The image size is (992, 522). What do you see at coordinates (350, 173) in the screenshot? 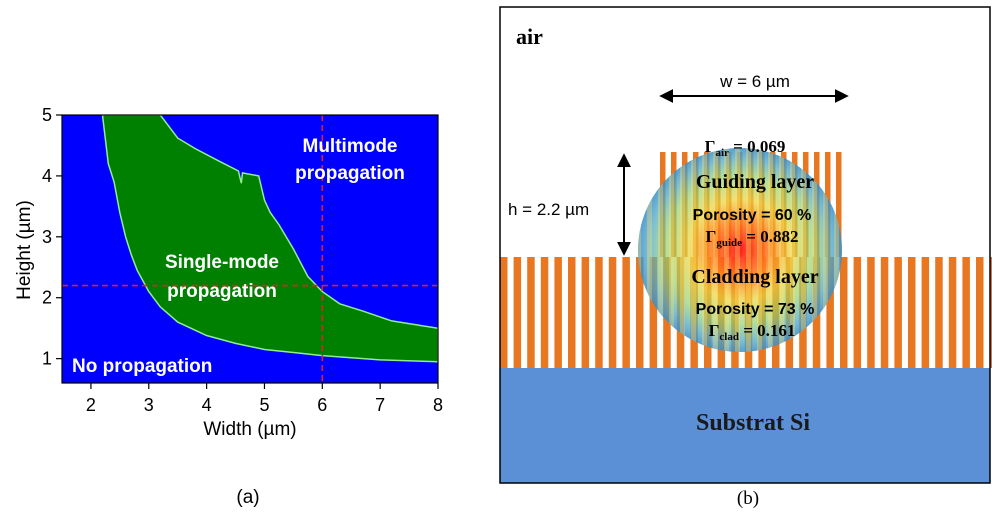
I see `region-label-multimode-line-2: propagation` at bounding box center [350, 173].